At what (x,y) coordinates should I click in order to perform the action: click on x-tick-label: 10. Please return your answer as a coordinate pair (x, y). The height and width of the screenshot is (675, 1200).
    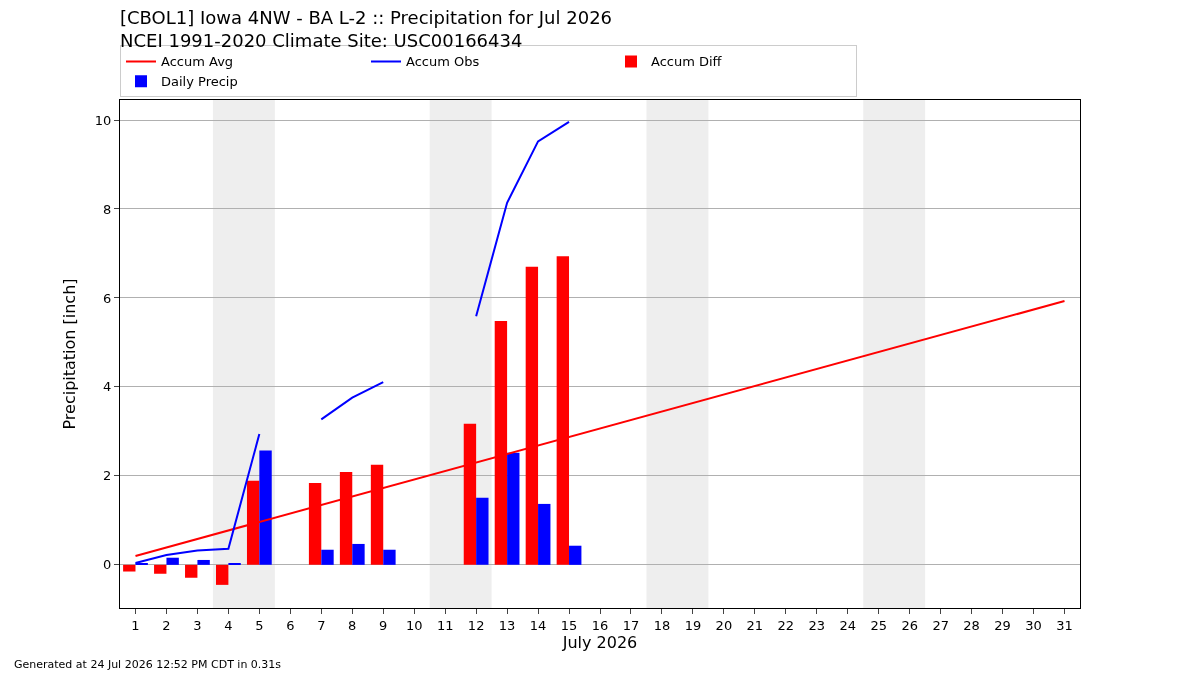
    Looking at the image, I should click on (414, 625).